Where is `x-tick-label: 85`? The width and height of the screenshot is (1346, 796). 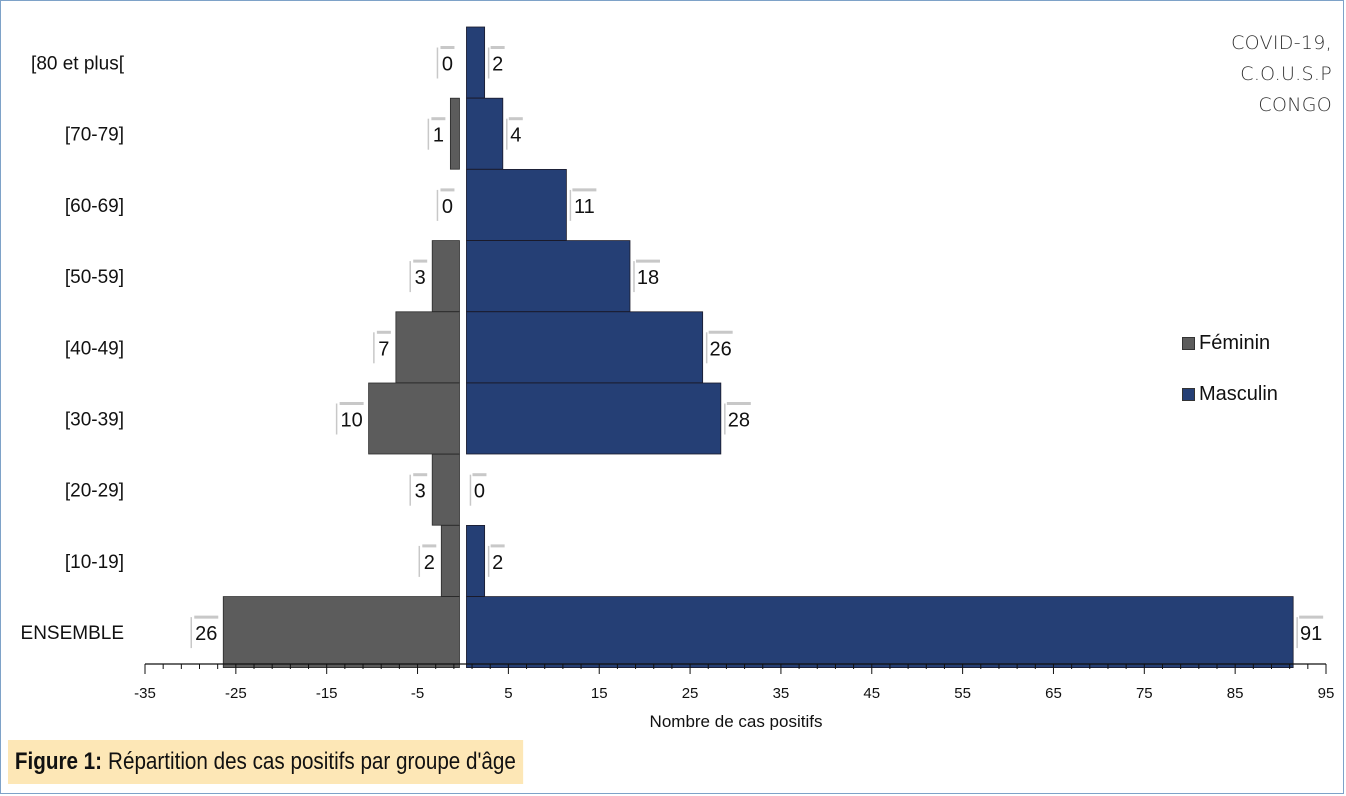 x-tick-label: 85 is located at coordinates (1235, 693).